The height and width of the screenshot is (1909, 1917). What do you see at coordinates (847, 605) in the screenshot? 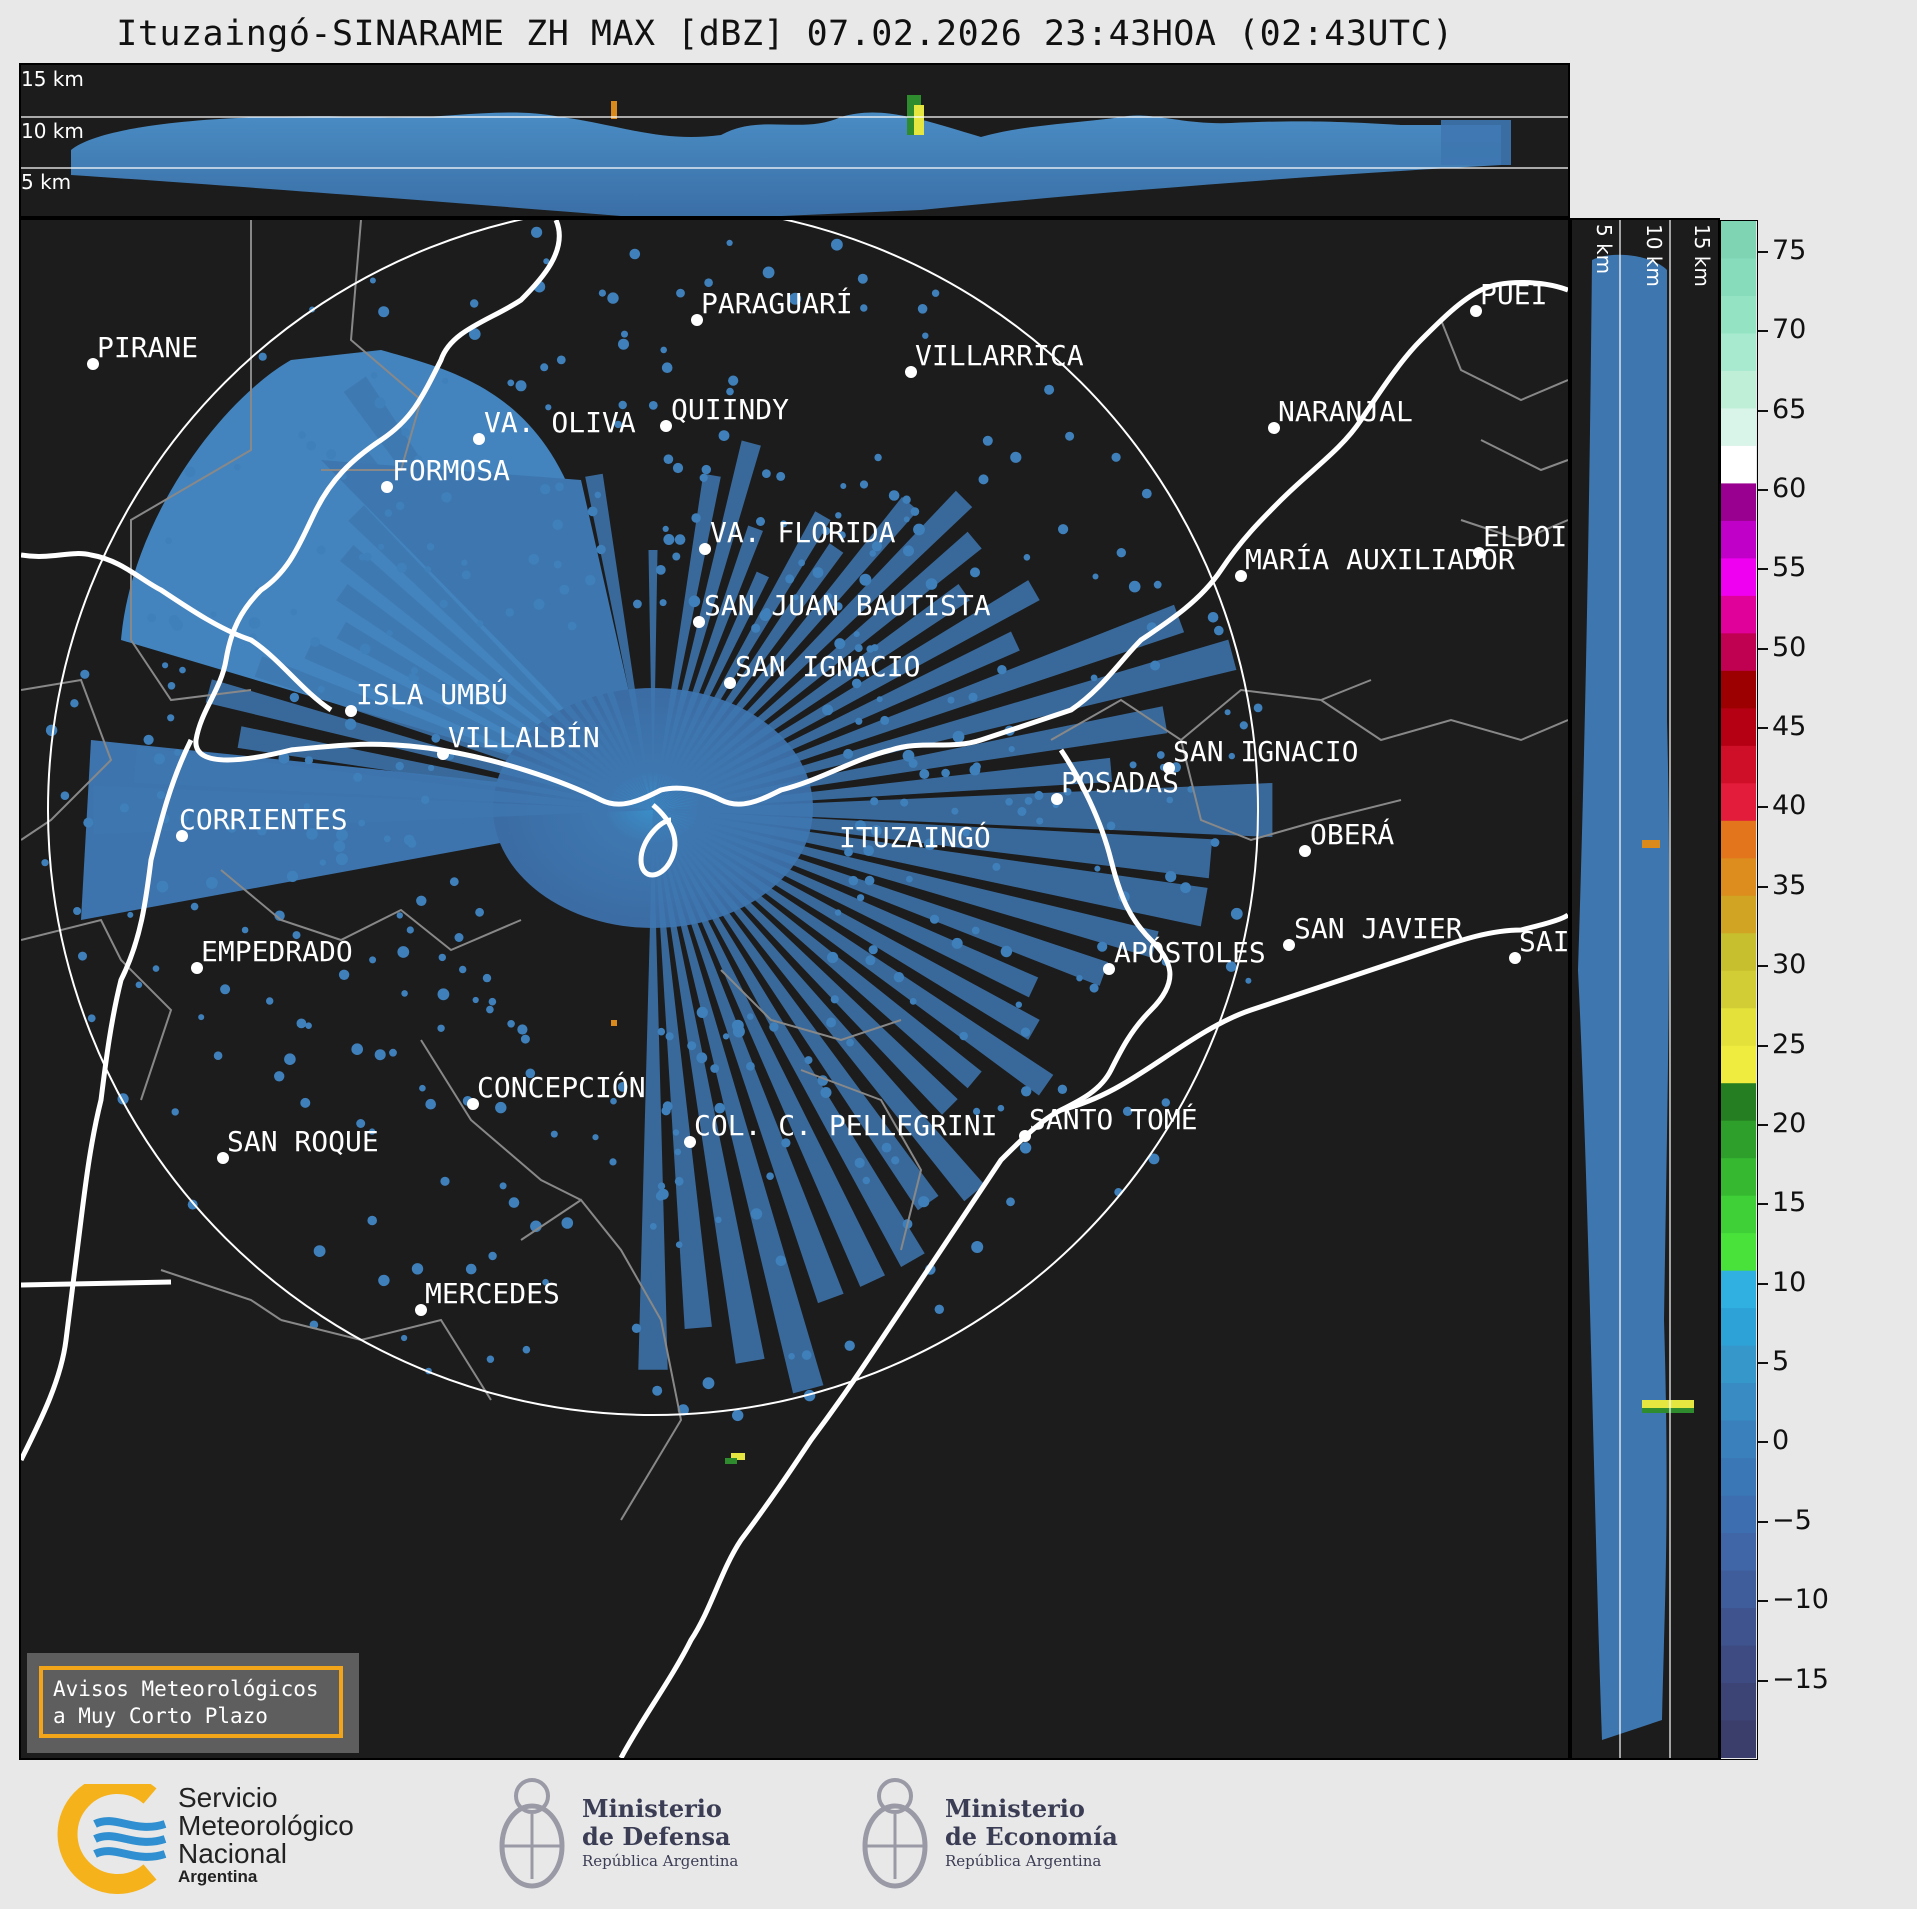
I see `city-label: SAN JUAN BAUTISTA` at bounding box center [847, 605].